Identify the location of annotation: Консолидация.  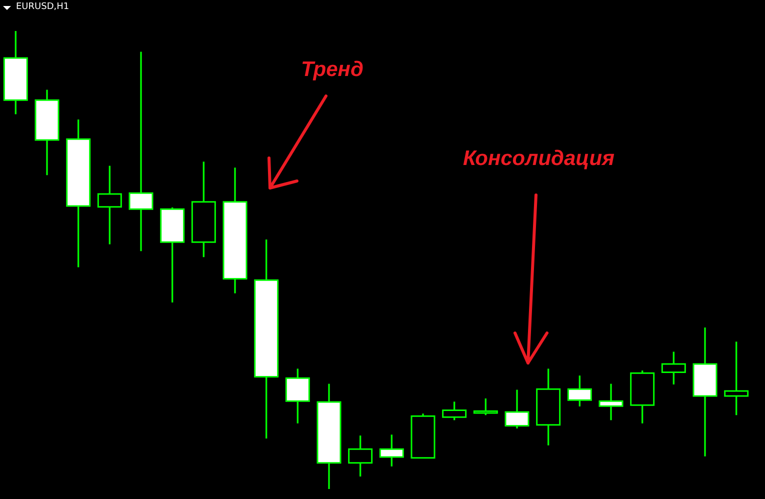
(538, 158).